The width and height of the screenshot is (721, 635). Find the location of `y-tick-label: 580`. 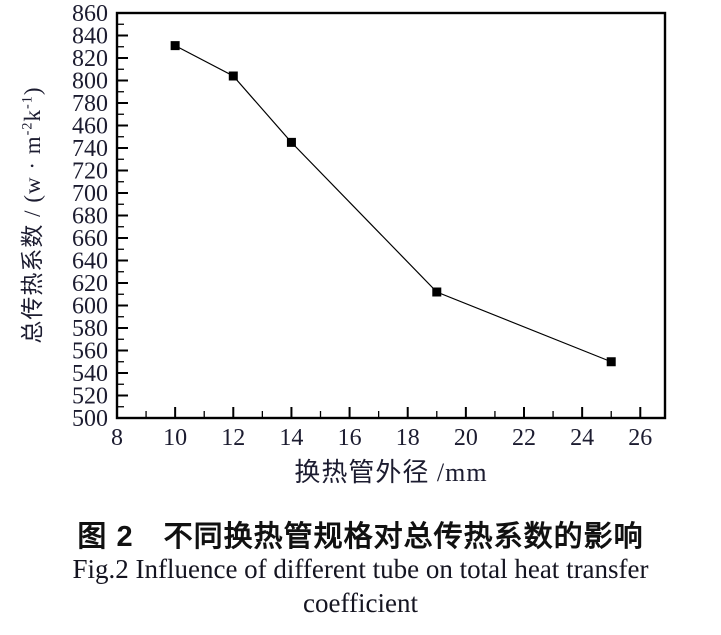

y-tick-label: 580 is located at coordinates (90, 329).